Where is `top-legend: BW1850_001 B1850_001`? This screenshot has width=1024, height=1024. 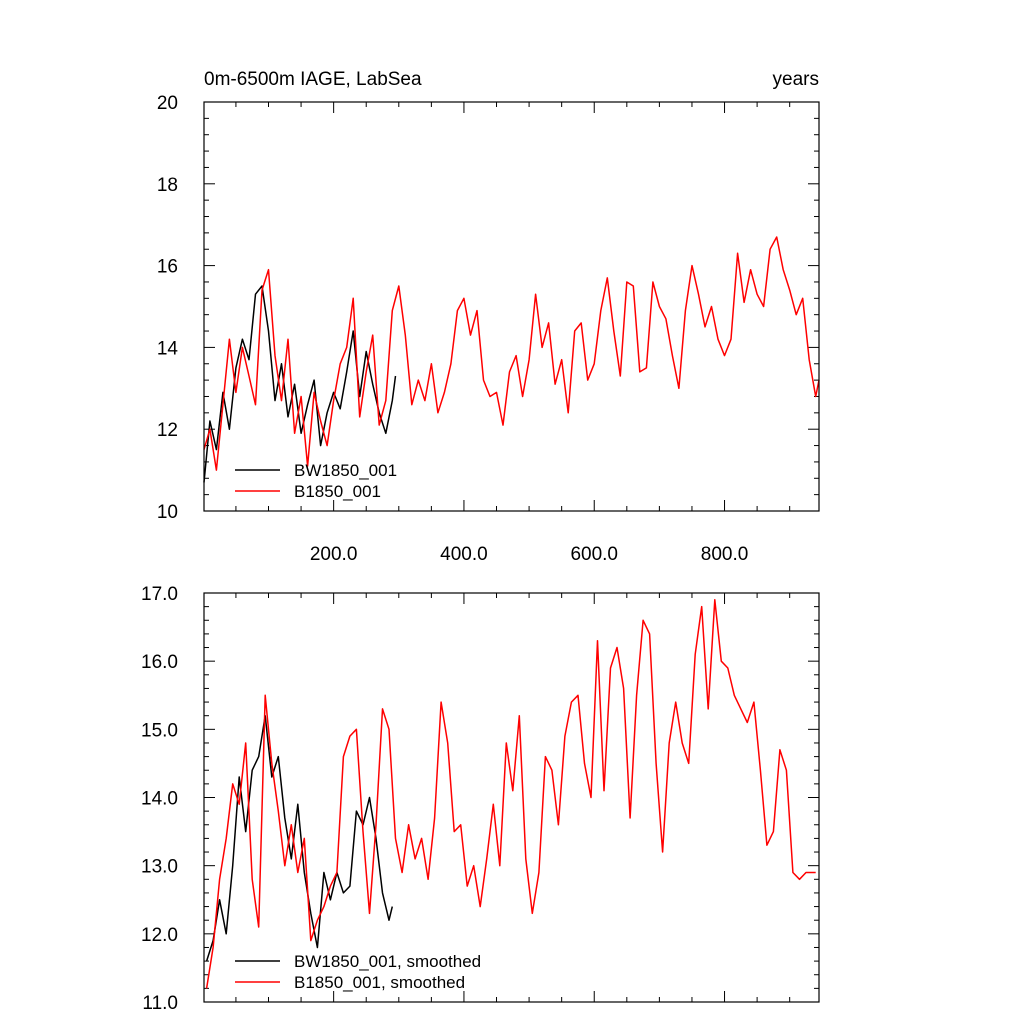
top-legend: BW1850_001 B1850_001 is located at coordinates (316, 481).